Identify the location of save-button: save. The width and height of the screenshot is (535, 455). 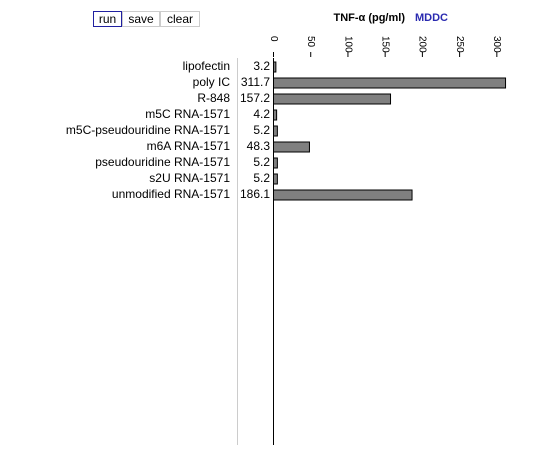
(141, 19).